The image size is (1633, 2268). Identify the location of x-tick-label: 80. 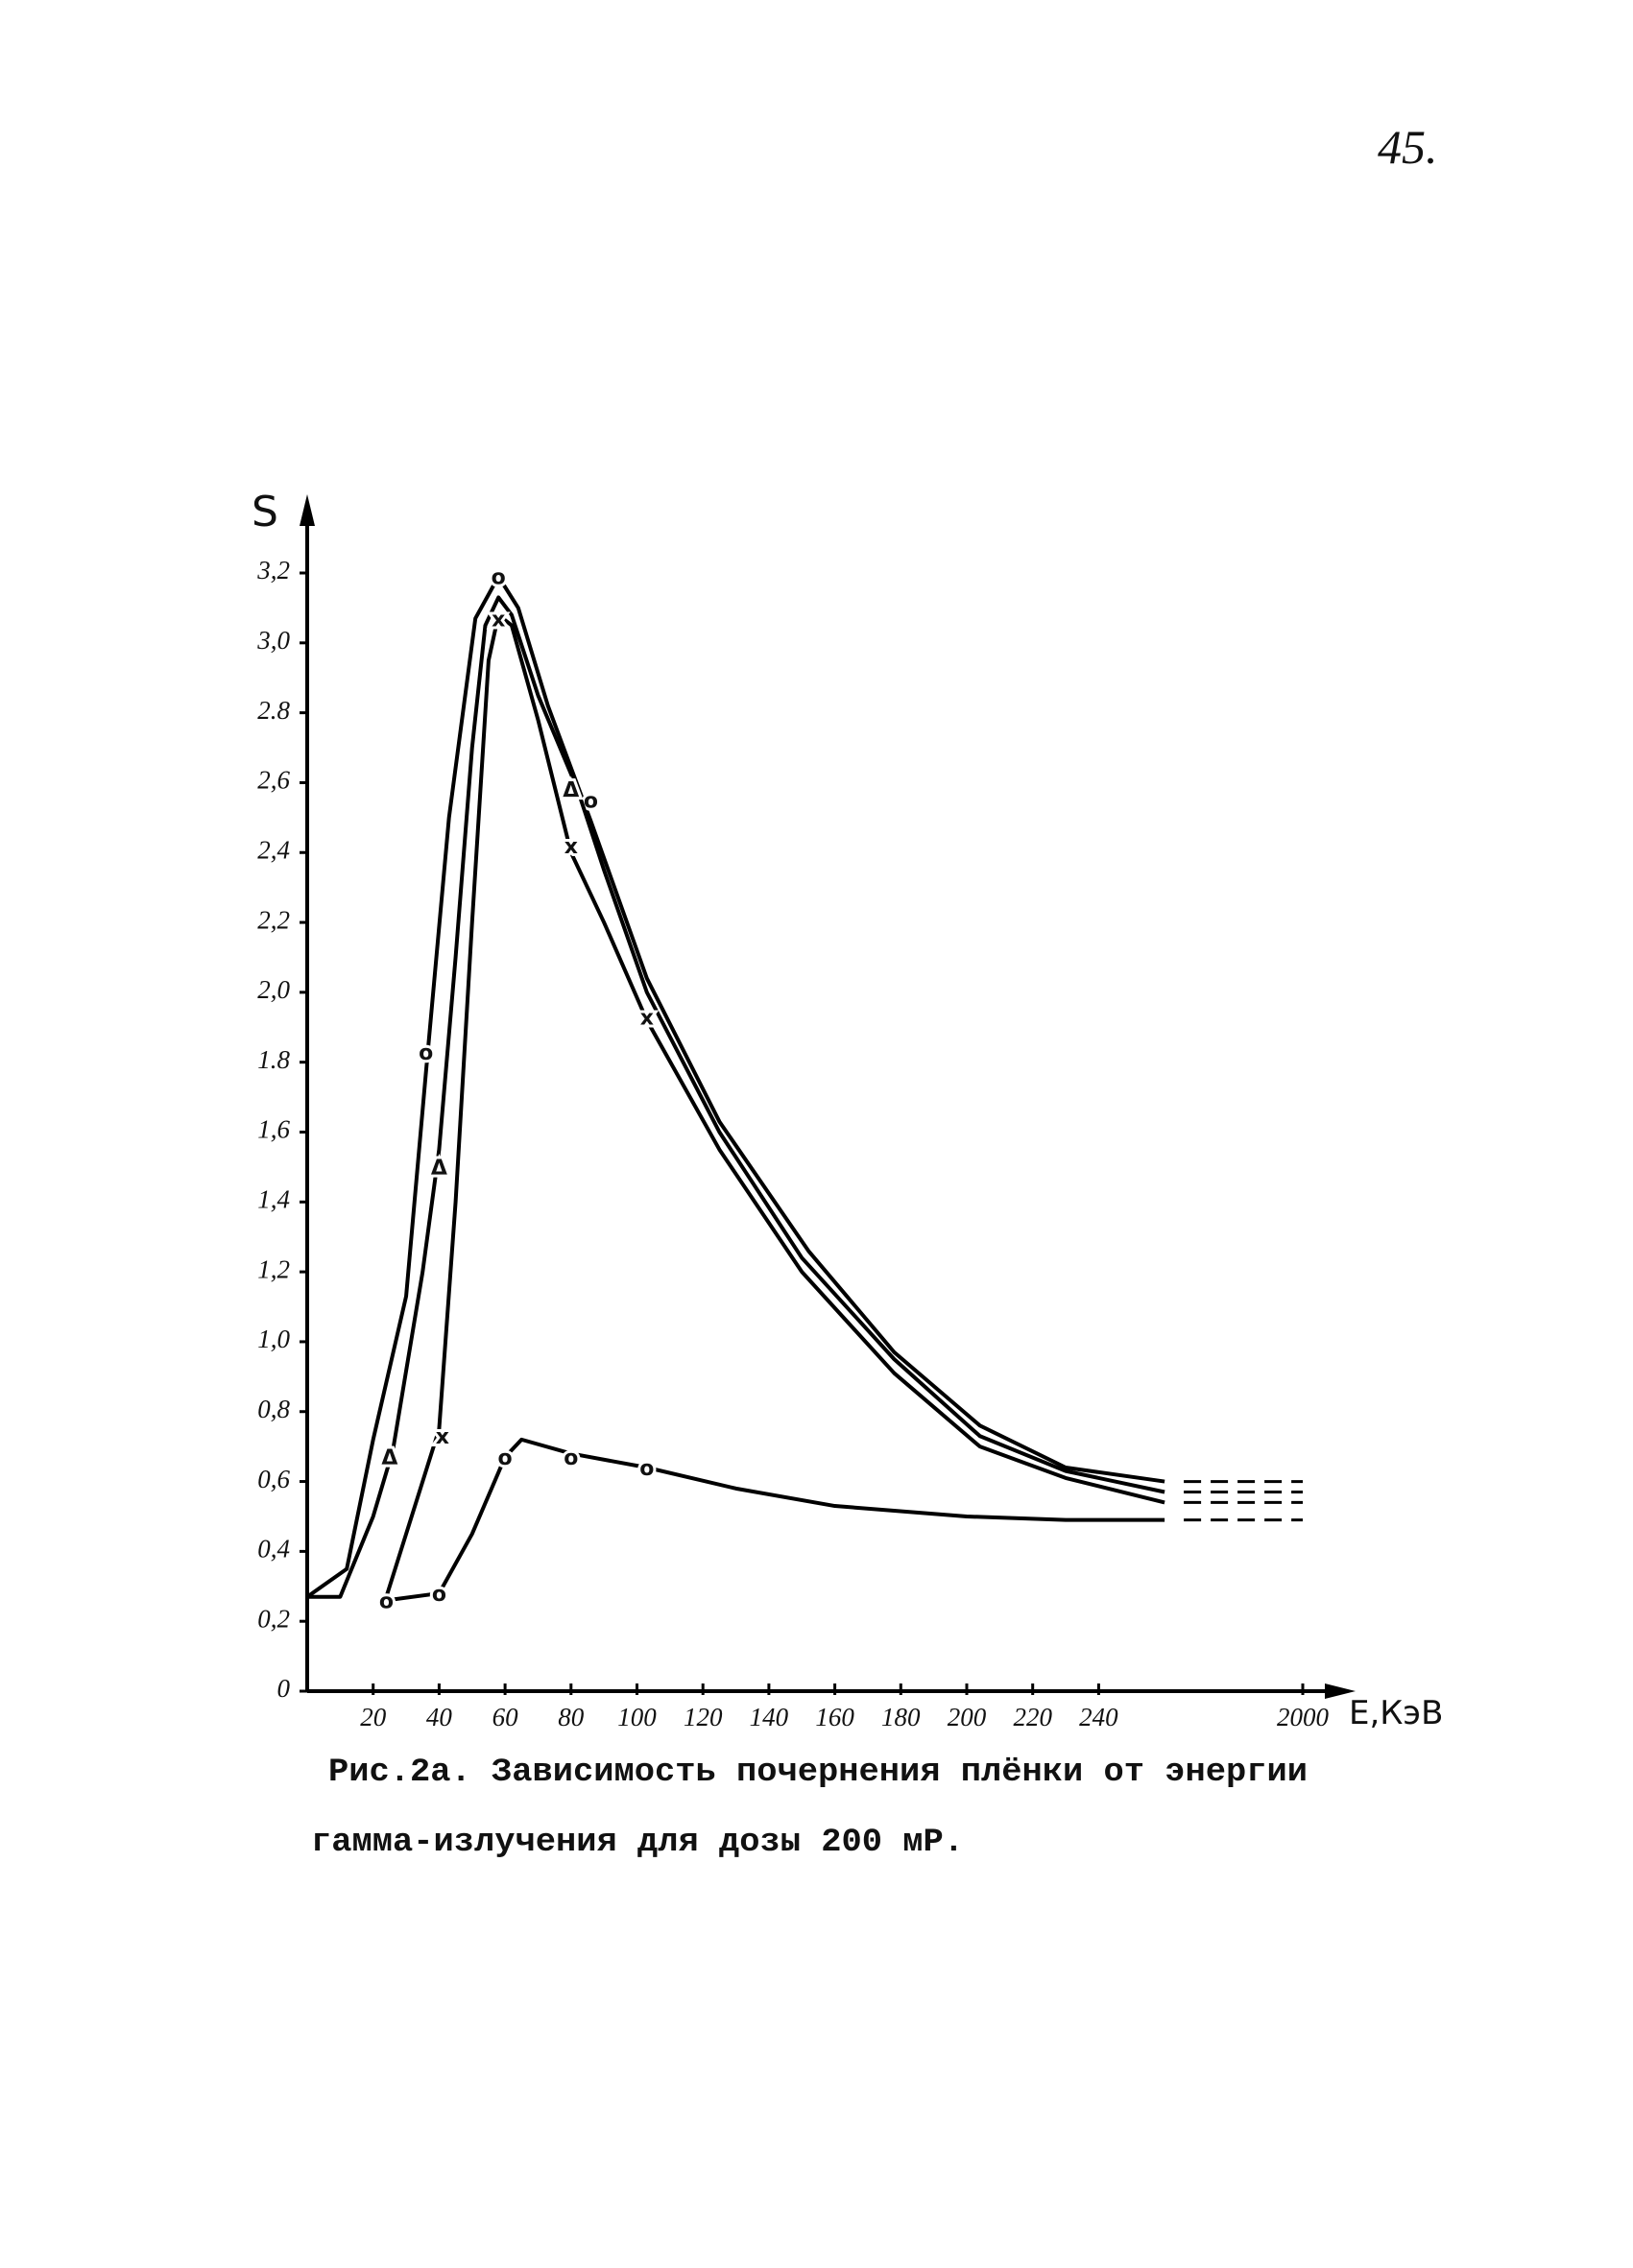
(571, 1717).